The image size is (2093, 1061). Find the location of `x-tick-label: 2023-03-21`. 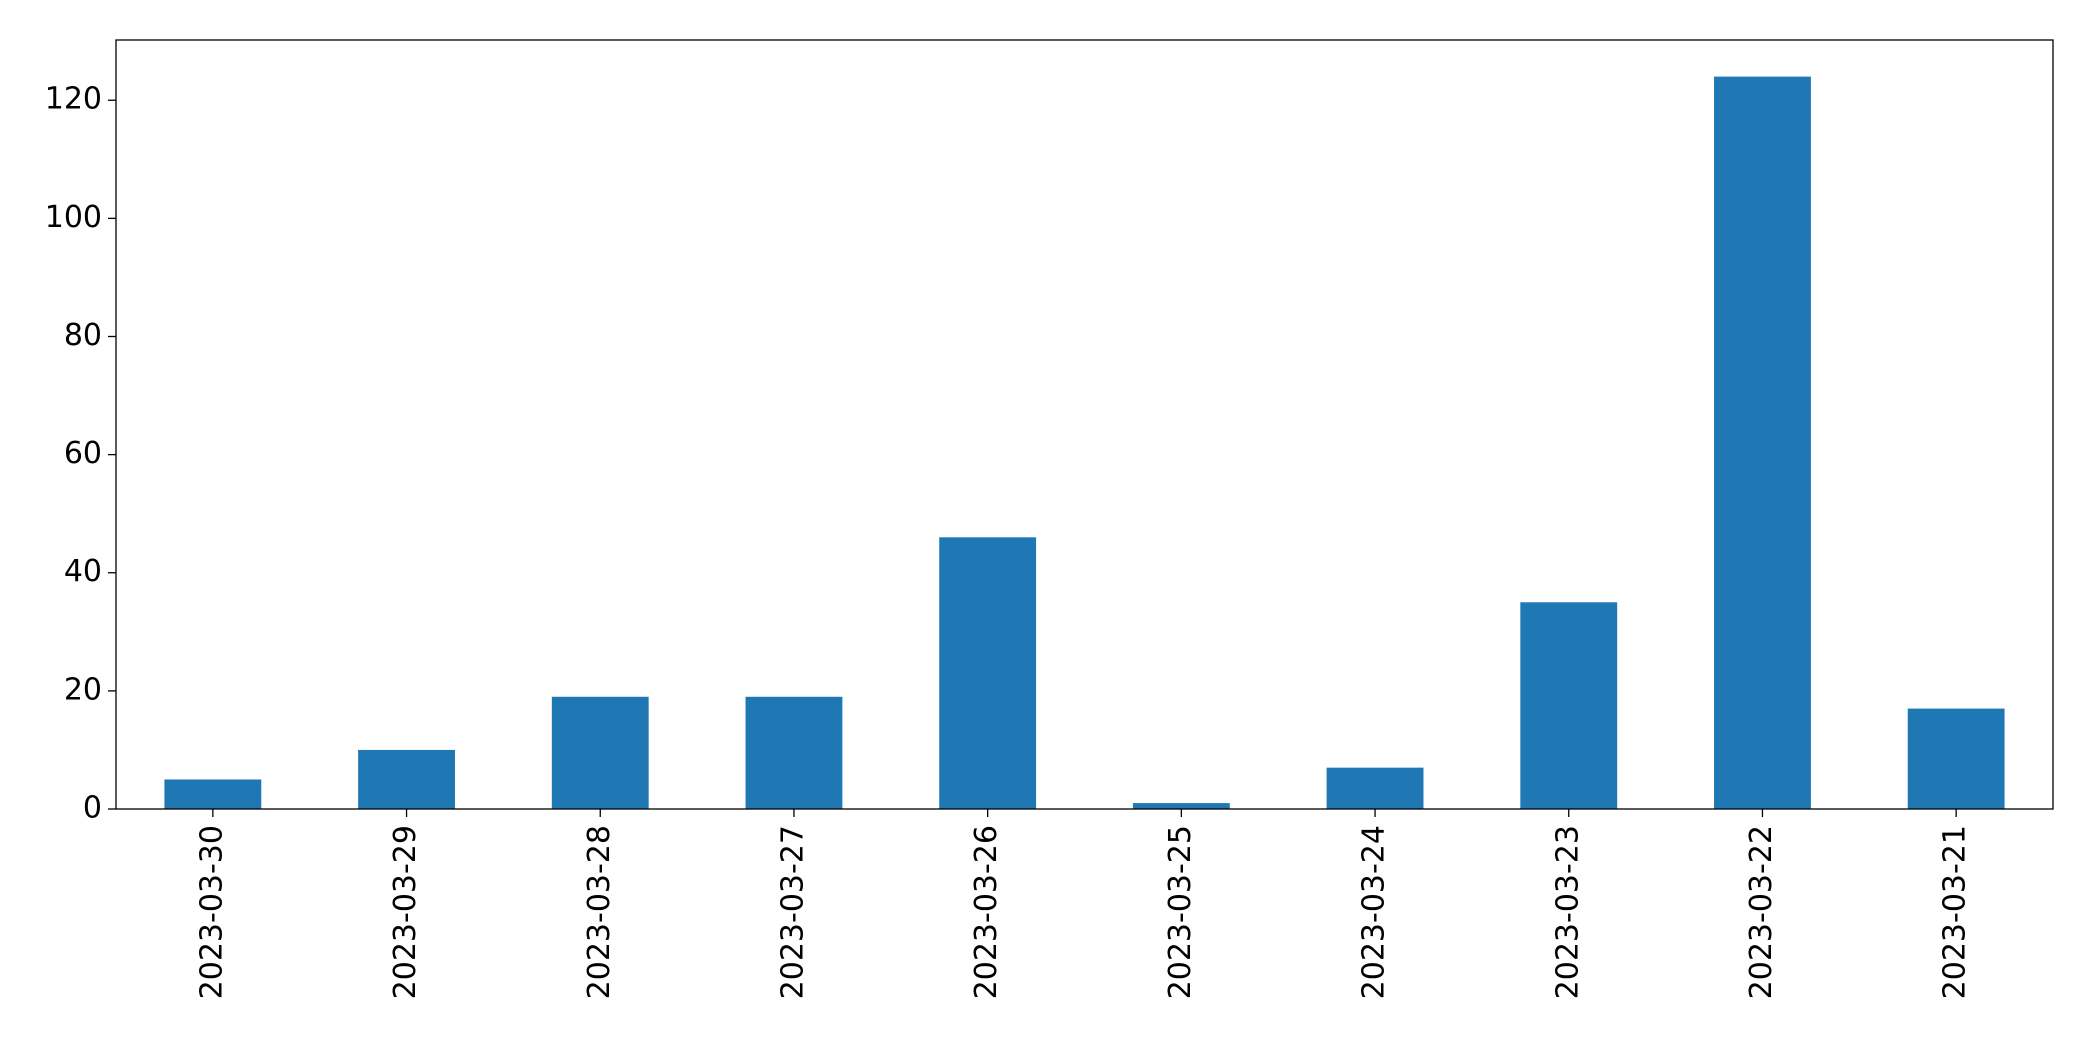

x-tick-label: 2023-03-21 is located at coordinates (1955, 912).